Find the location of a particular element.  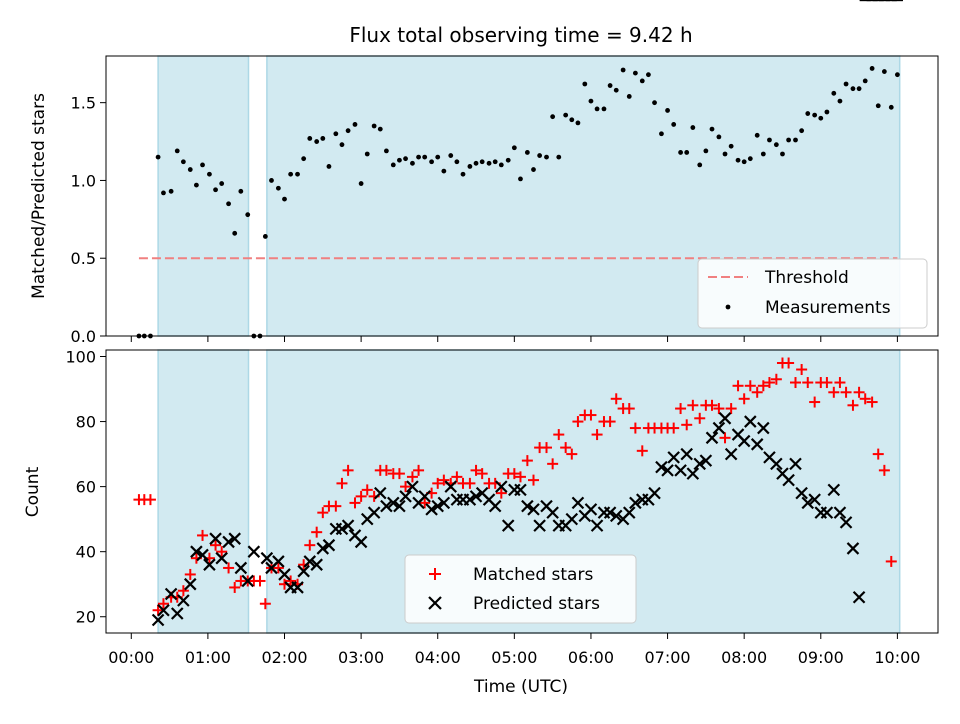

top-legend: Threshold Measurements is located at coordinates (812, 293).